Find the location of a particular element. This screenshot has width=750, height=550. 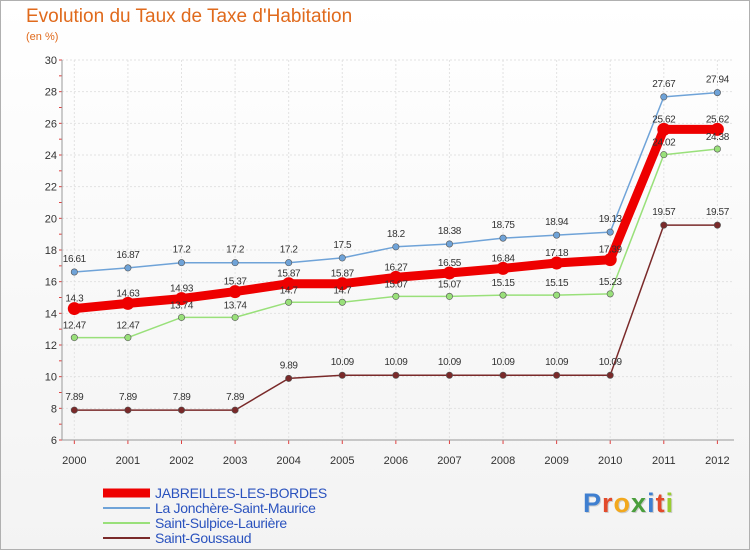

y-tick-label: 26 is located at coordinates (51, 124).